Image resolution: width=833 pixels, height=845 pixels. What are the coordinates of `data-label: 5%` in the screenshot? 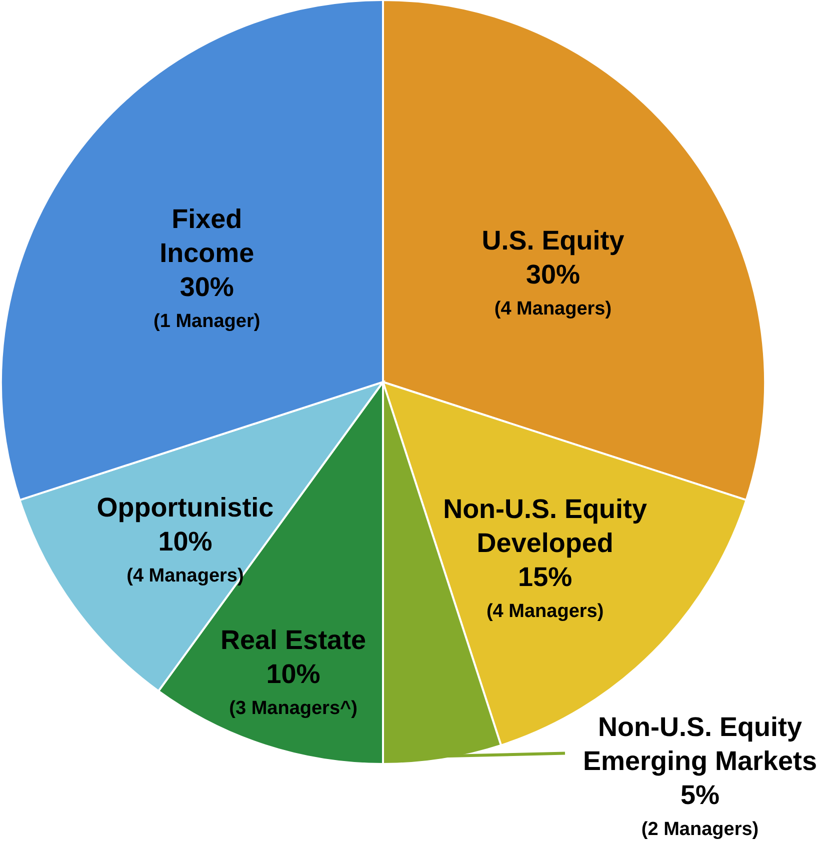 It's located at (700, 795).